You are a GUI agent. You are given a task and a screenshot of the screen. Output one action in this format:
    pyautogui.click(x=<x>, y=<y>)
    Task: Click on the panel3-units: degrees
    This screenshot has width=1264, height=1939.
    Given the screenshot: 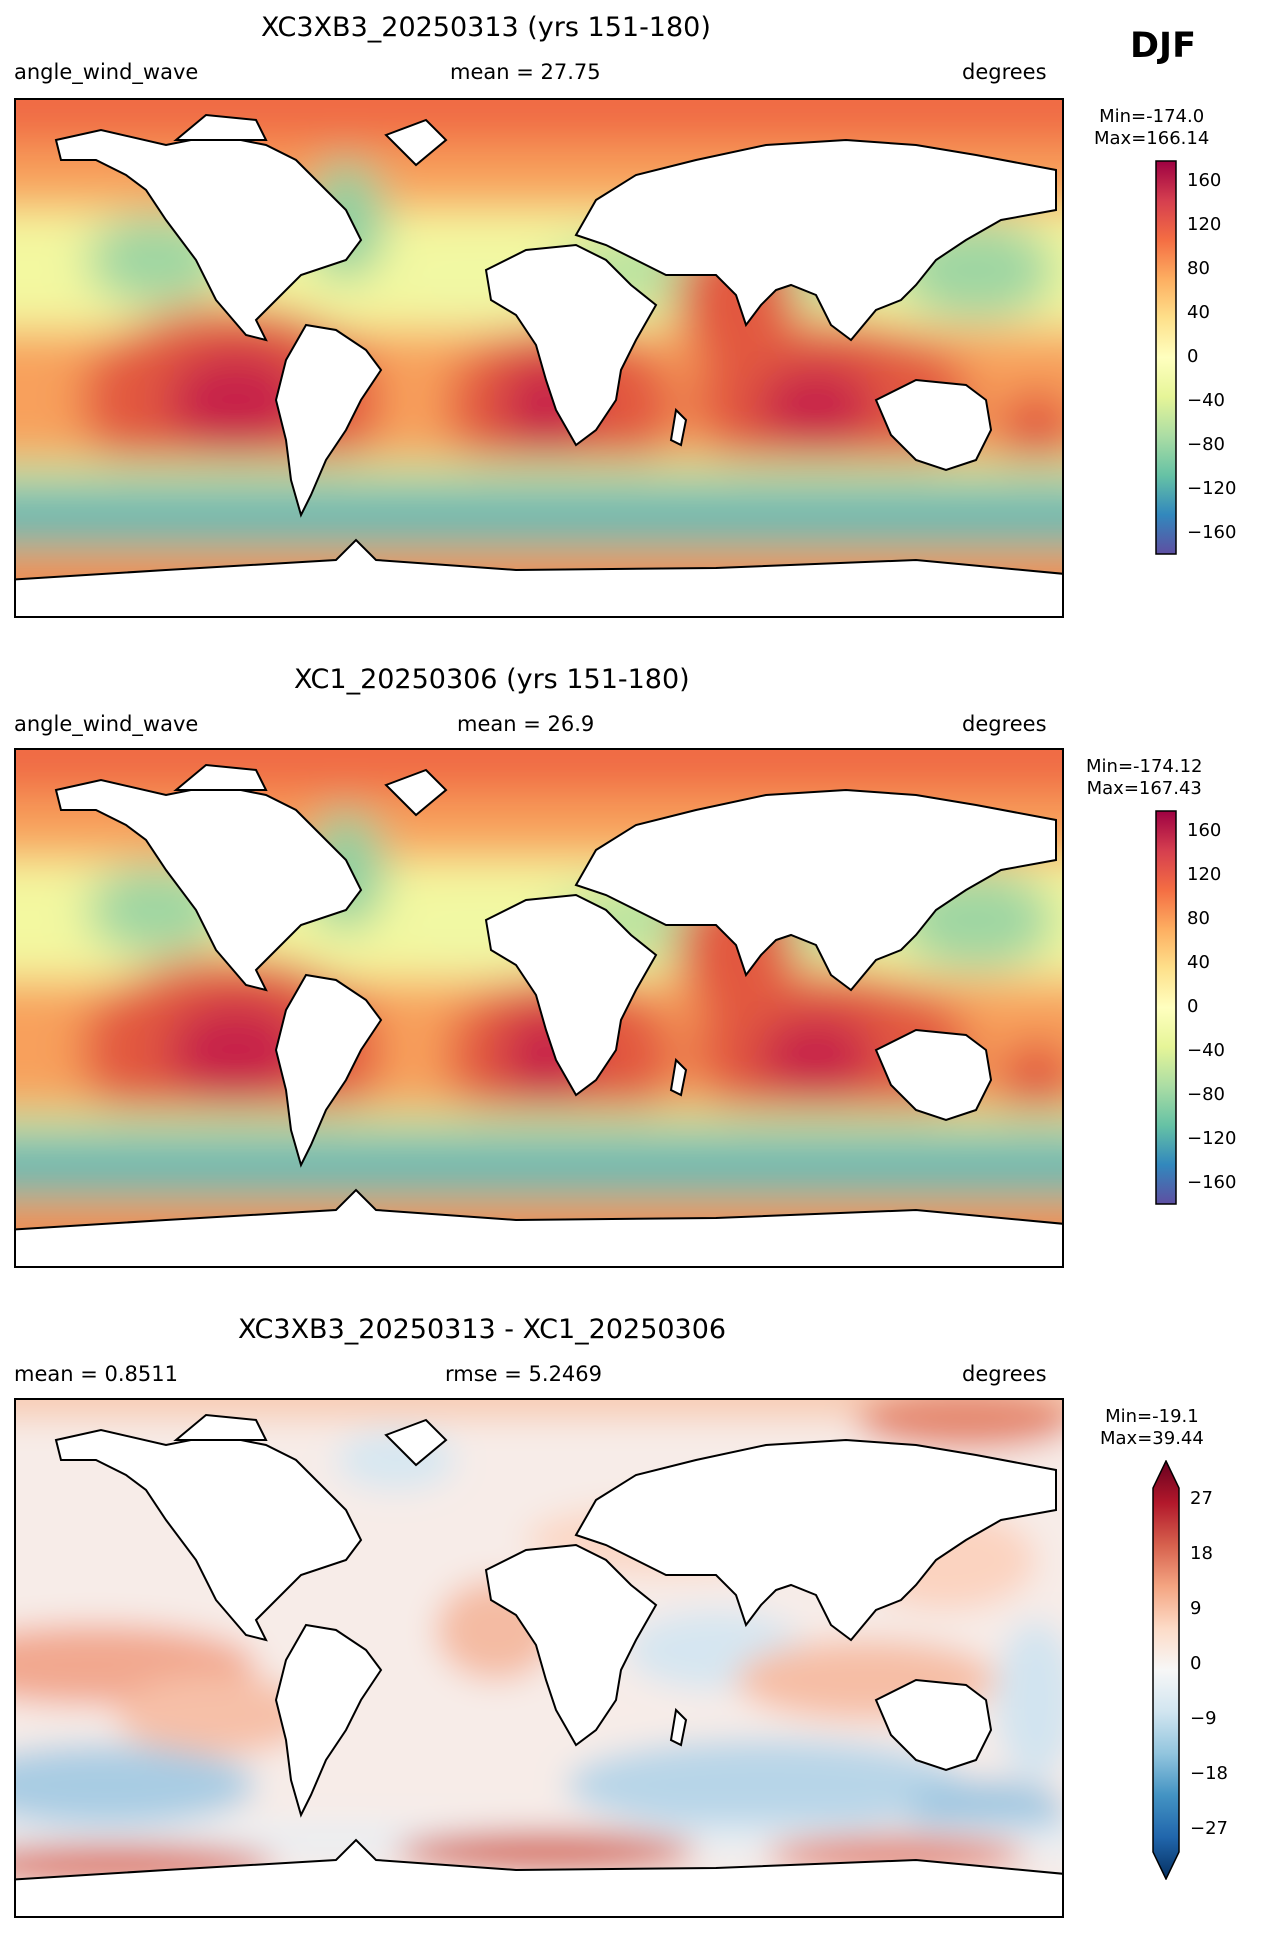 What is the action you would take?
    pyautogui.click(x=1004, y=1374)
    